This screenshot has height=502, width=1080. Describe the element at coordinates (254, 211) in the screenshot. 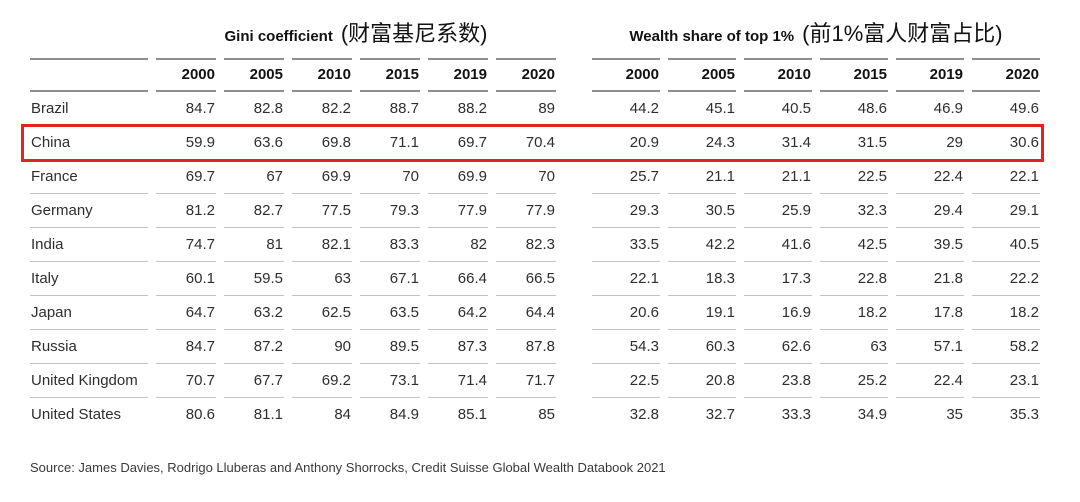

I see `gini-value-cell: 82.7` at that location.